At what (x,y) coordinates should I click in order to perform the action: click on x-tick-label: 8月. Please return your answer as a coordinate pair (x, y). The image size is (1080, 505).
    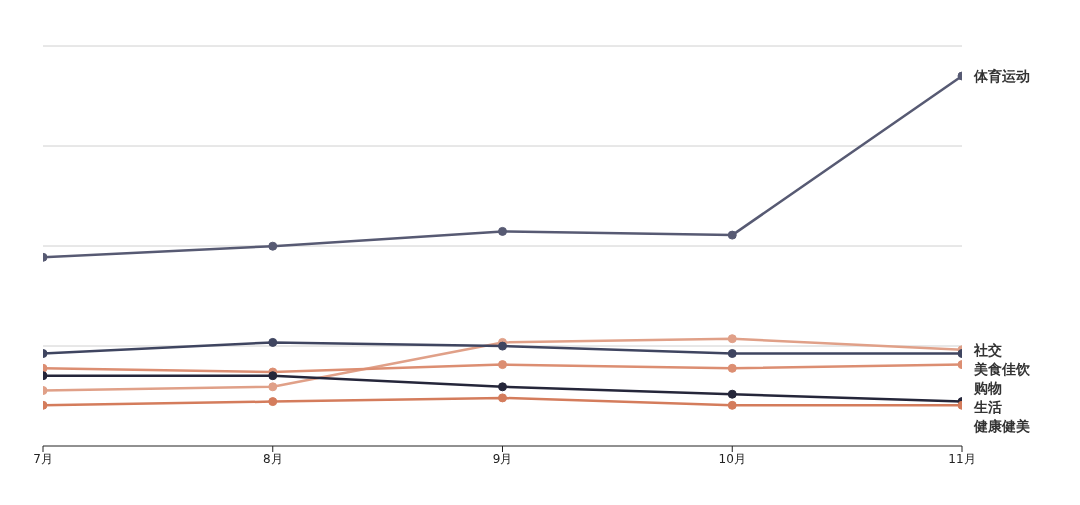
    Looking at the image, I should click on (272, 458).